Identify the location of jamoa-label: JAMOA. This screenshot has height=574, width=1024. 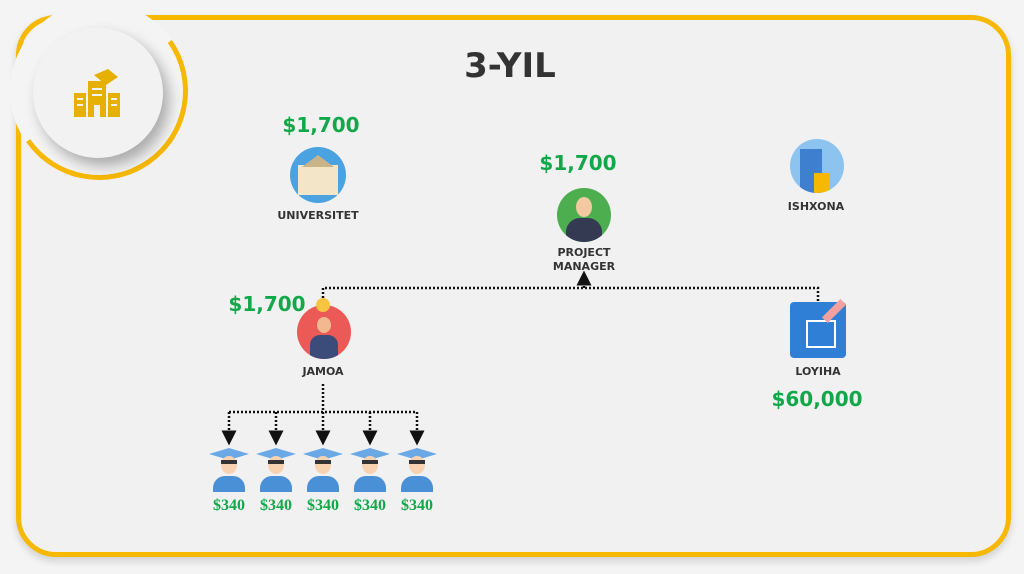
(323, 371).